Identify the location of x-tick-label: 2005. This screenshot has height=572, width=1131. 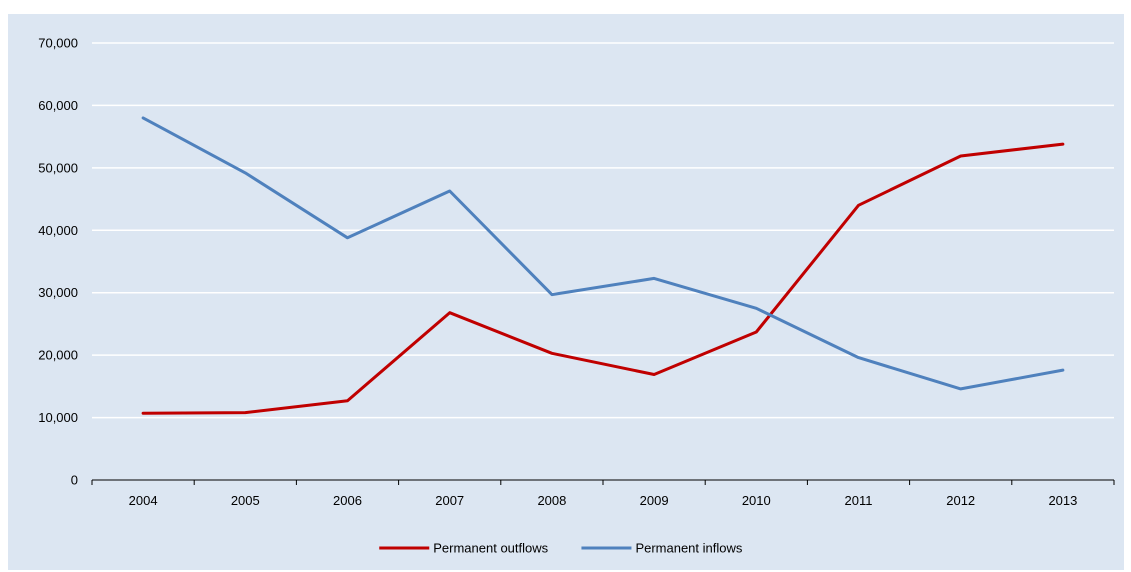
(245, 500).